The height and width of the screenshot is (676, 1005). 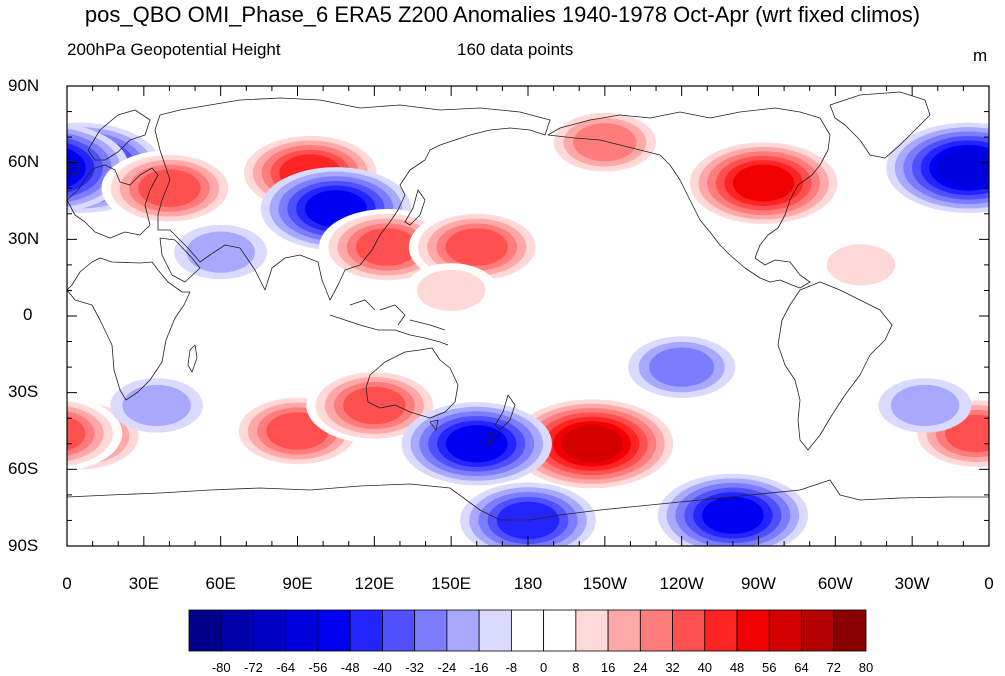 I want to click on colorbar-label: 40, so click(x=705, y=667).